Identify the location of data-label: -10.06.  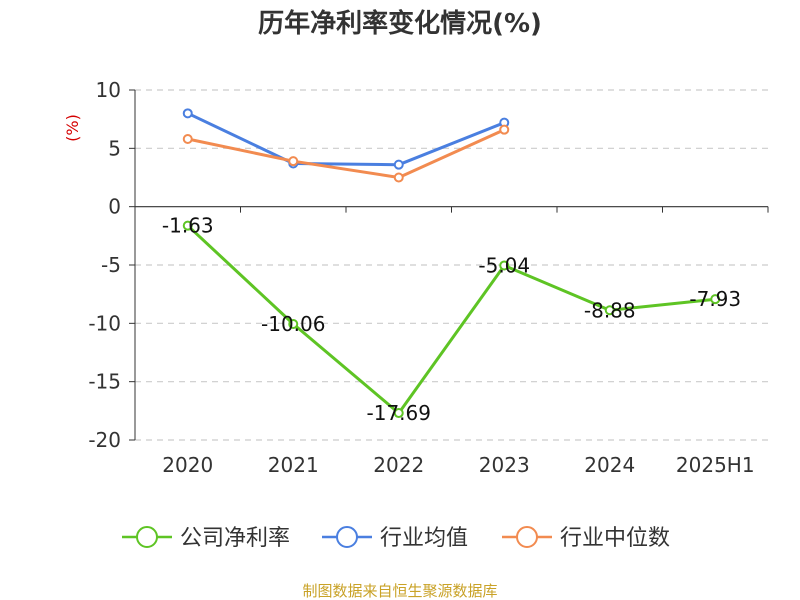
(293, 324).